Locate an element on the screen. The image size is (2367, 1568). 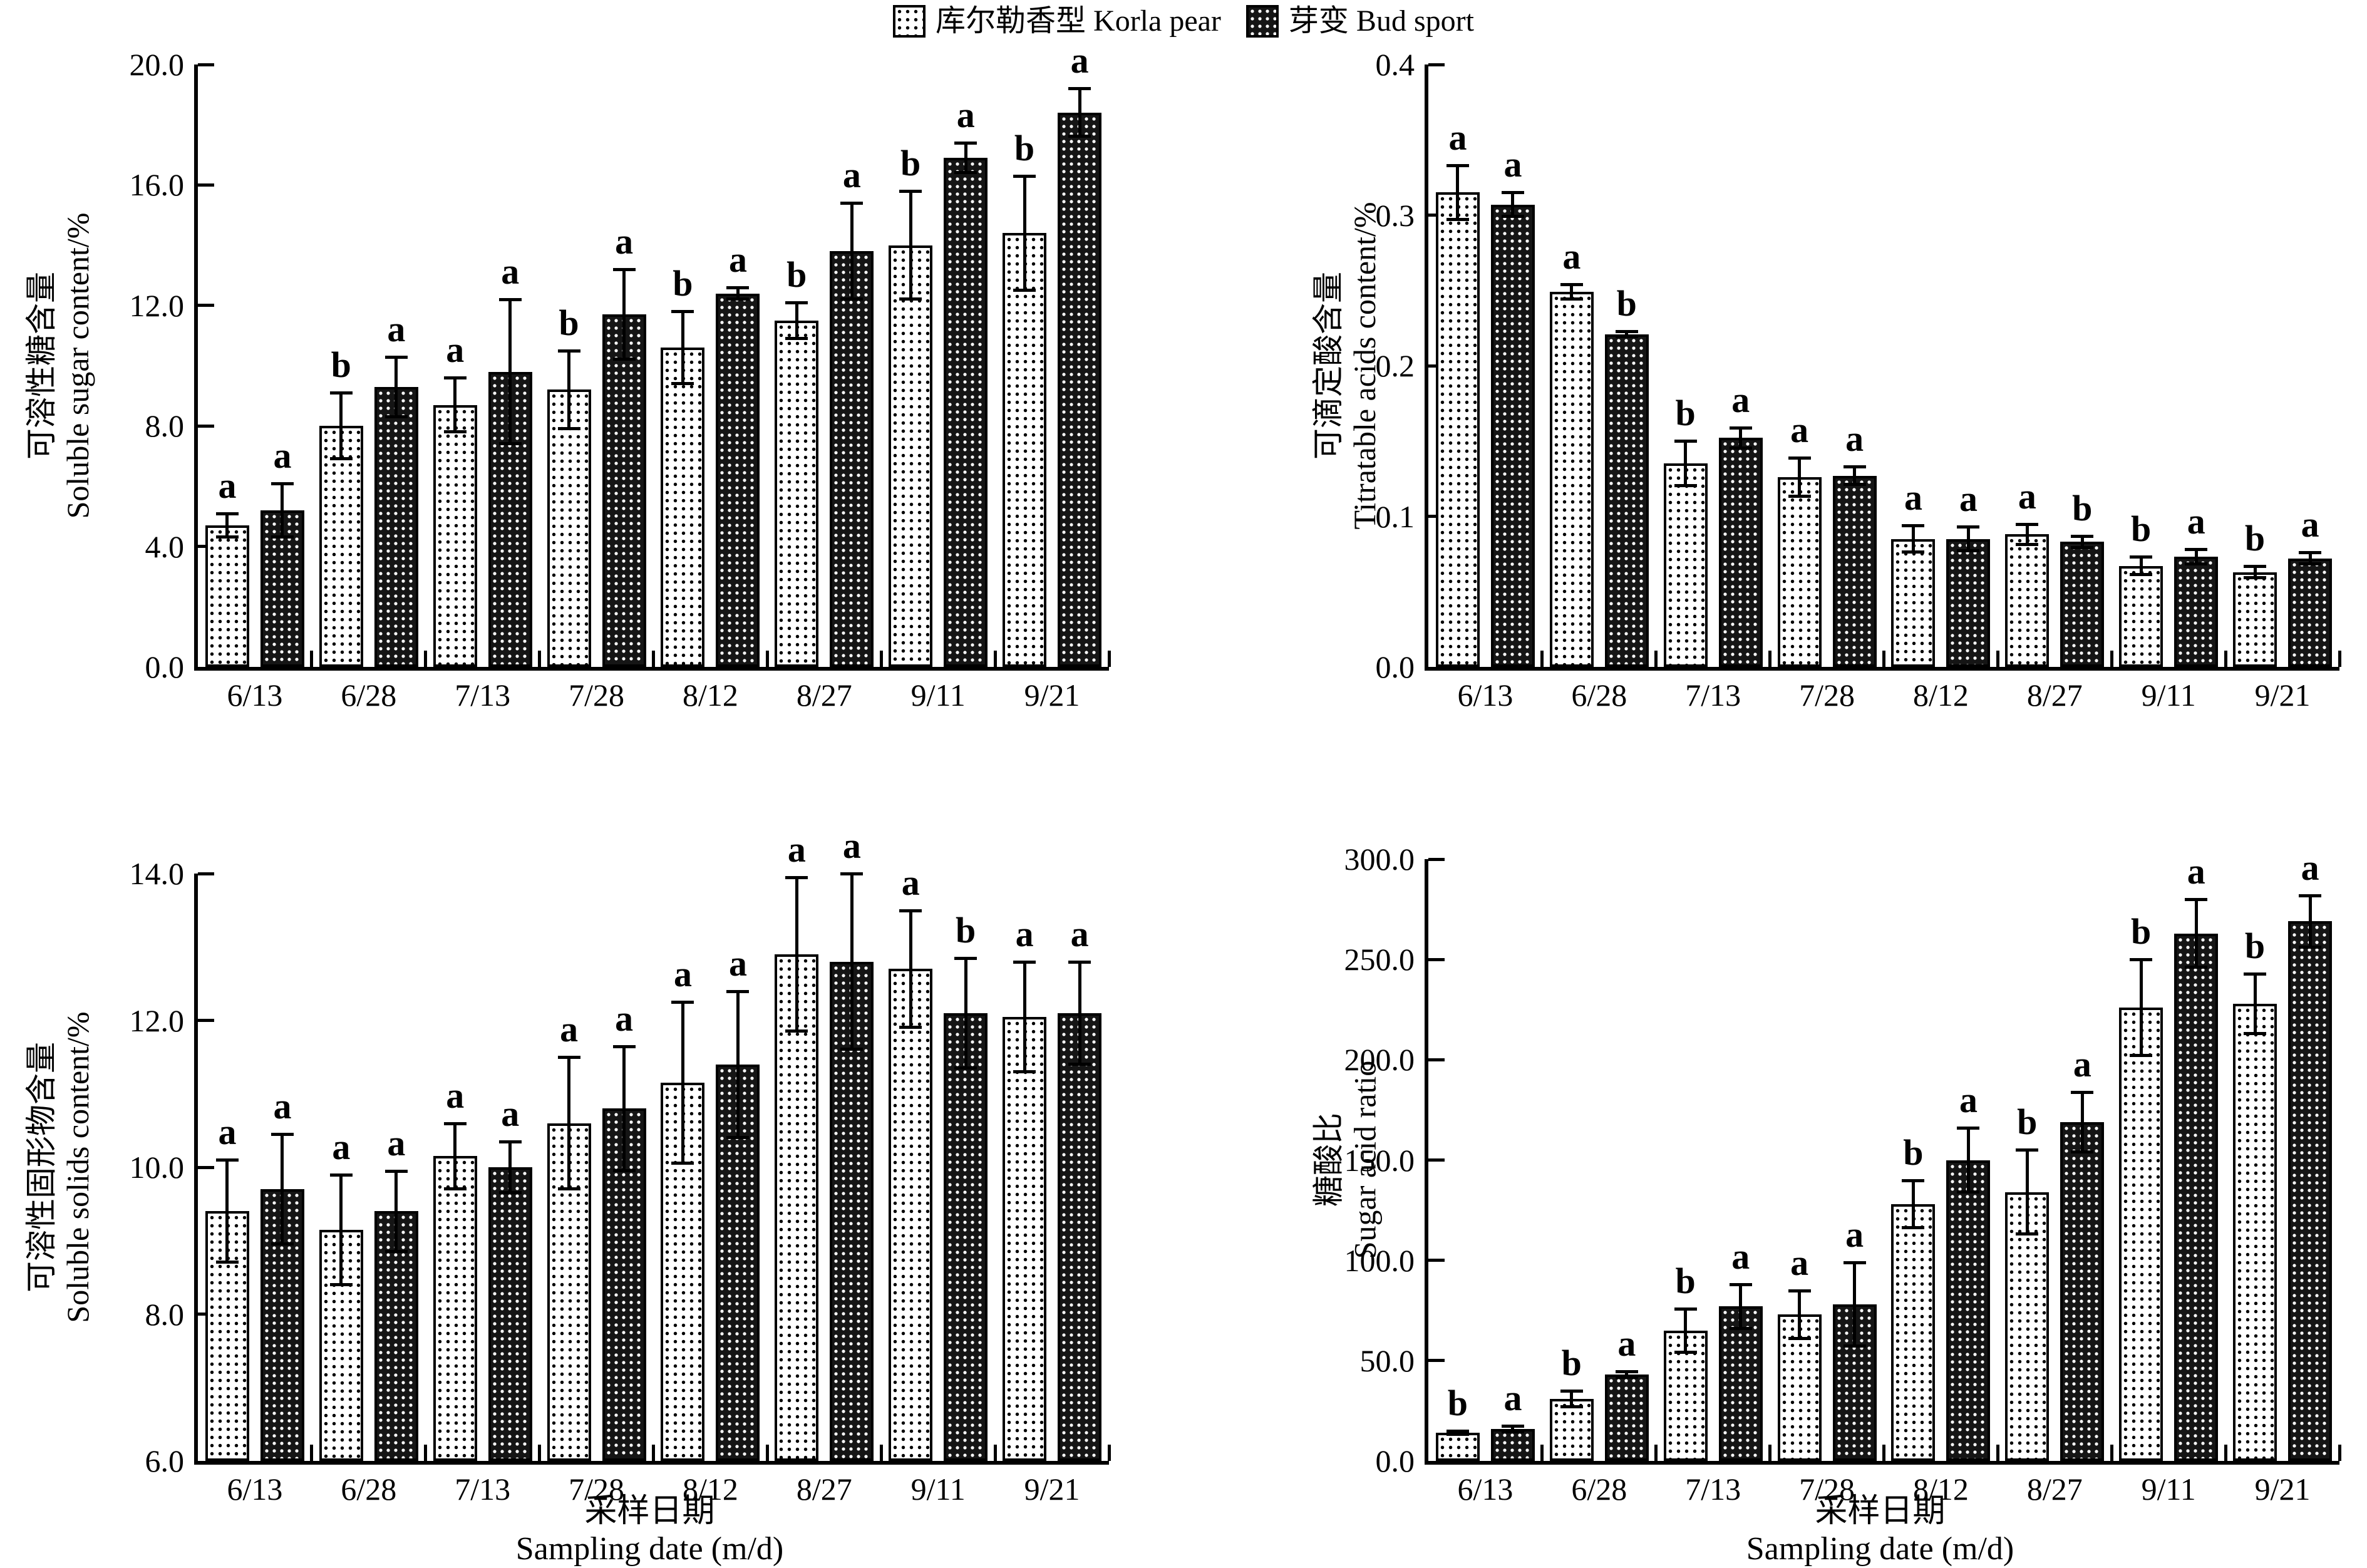
y-tick-label: 8.0 is located at coordinates (165, 1314).